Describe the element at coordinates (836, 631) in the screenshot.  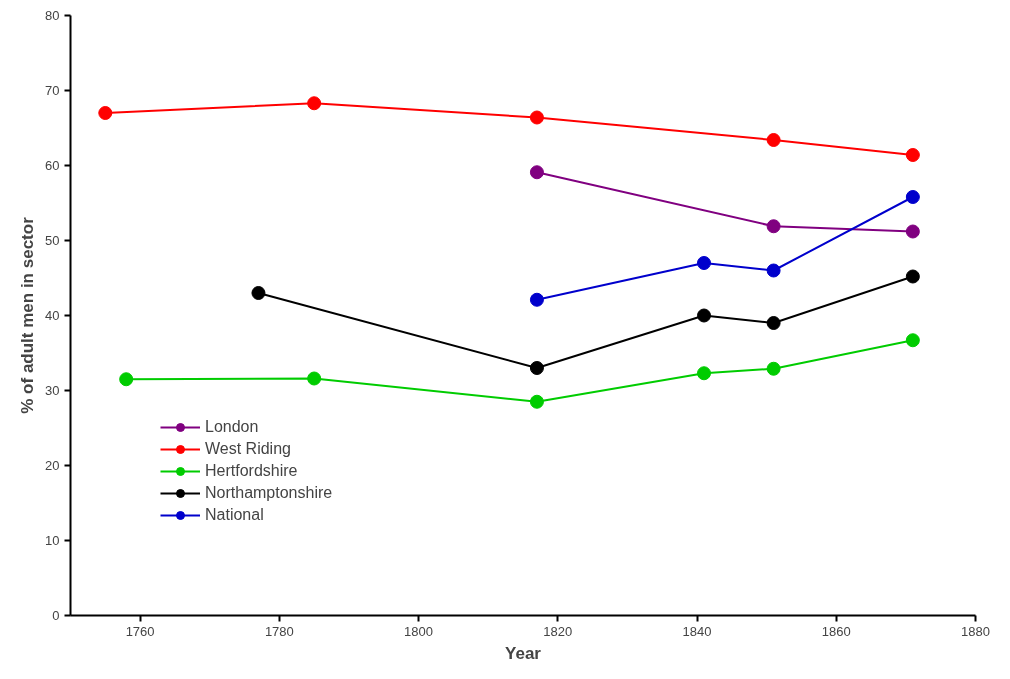
I see `x-tick-label: 1860` at that location.